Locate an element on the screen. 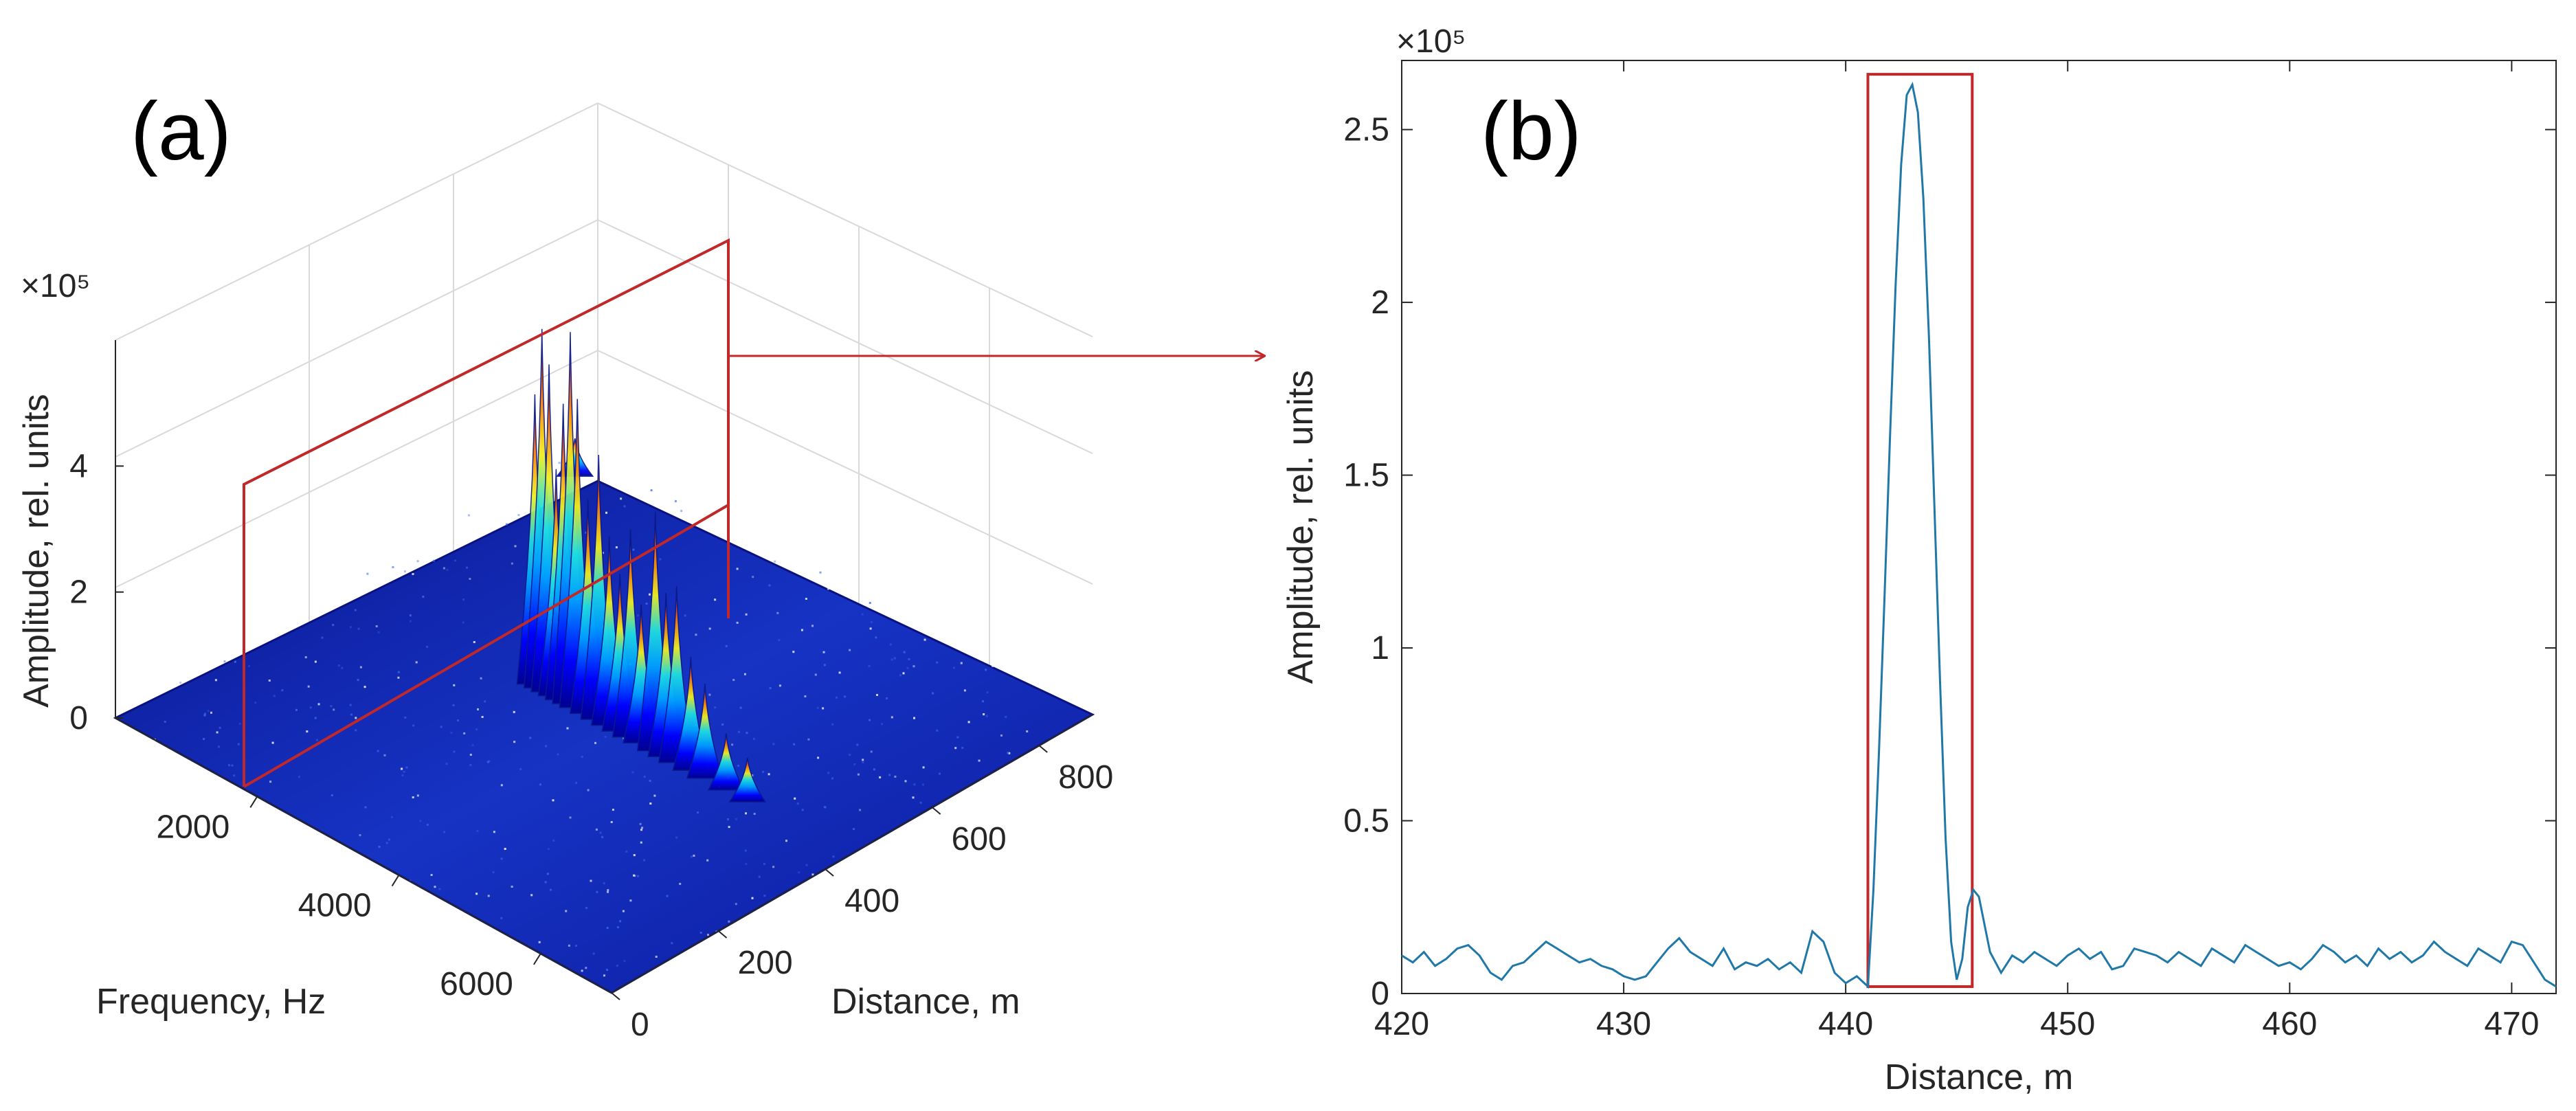  y-axis-line is located at coordinates (852, 854).